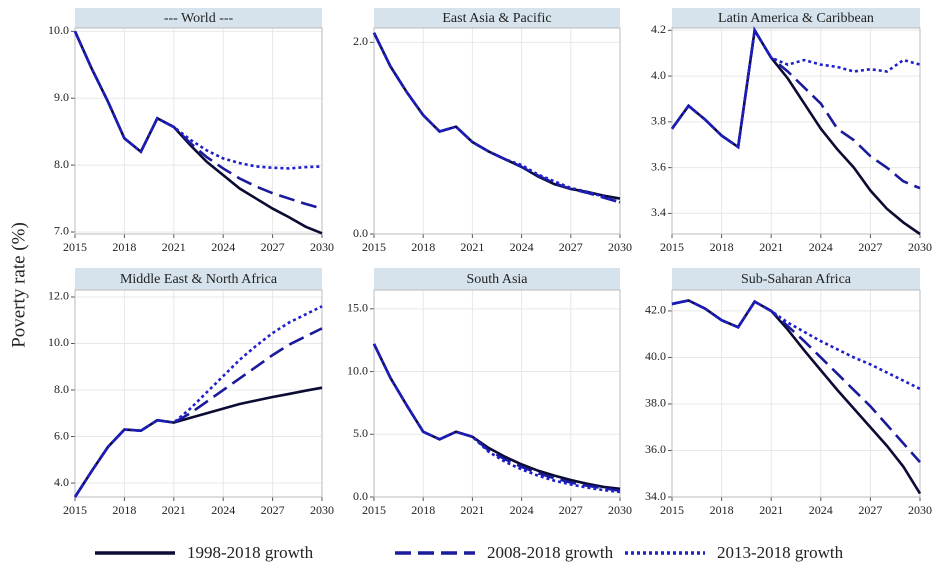 This screenshot has height=569, width=935. I want to click on legend-label: 1998-2018 growth, so click(250, 552).